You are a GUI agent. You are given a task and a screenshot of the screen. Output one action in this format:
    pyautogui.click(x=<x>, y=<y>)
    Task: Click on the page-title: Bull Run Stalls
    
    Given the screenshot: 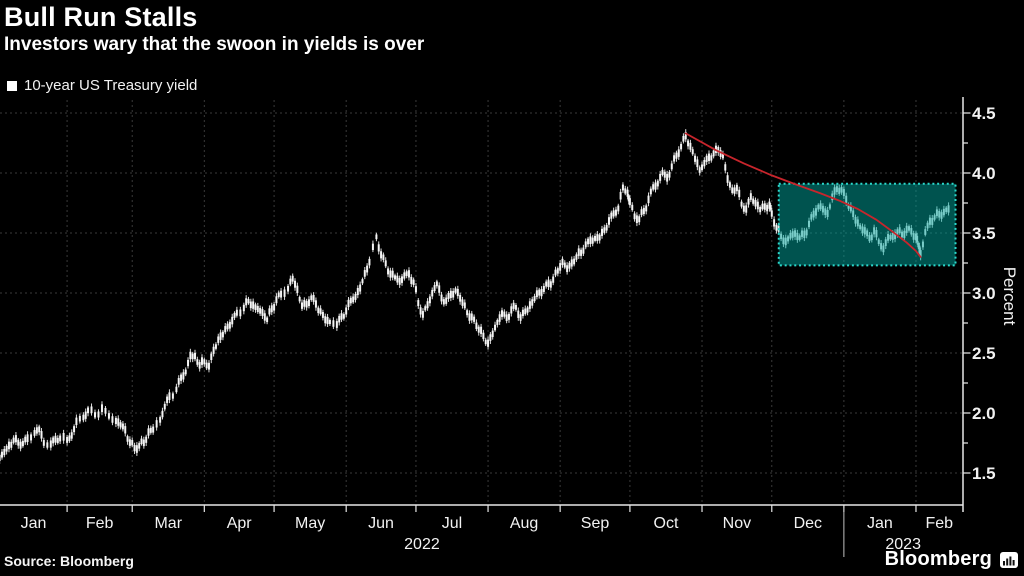 What is the action you would take?
    pyautogui.click(x=101, y=17)
    